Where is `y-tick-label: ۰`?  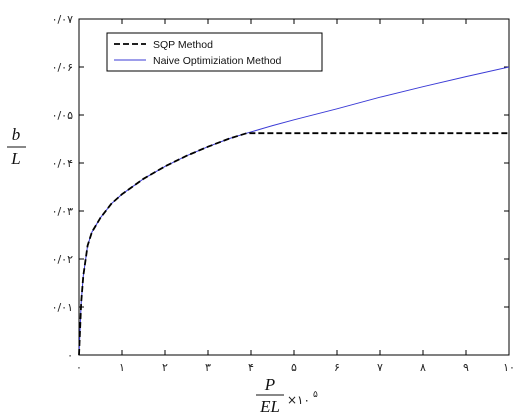
y-tick-label: ۰ is located at coordinates (70, 355).